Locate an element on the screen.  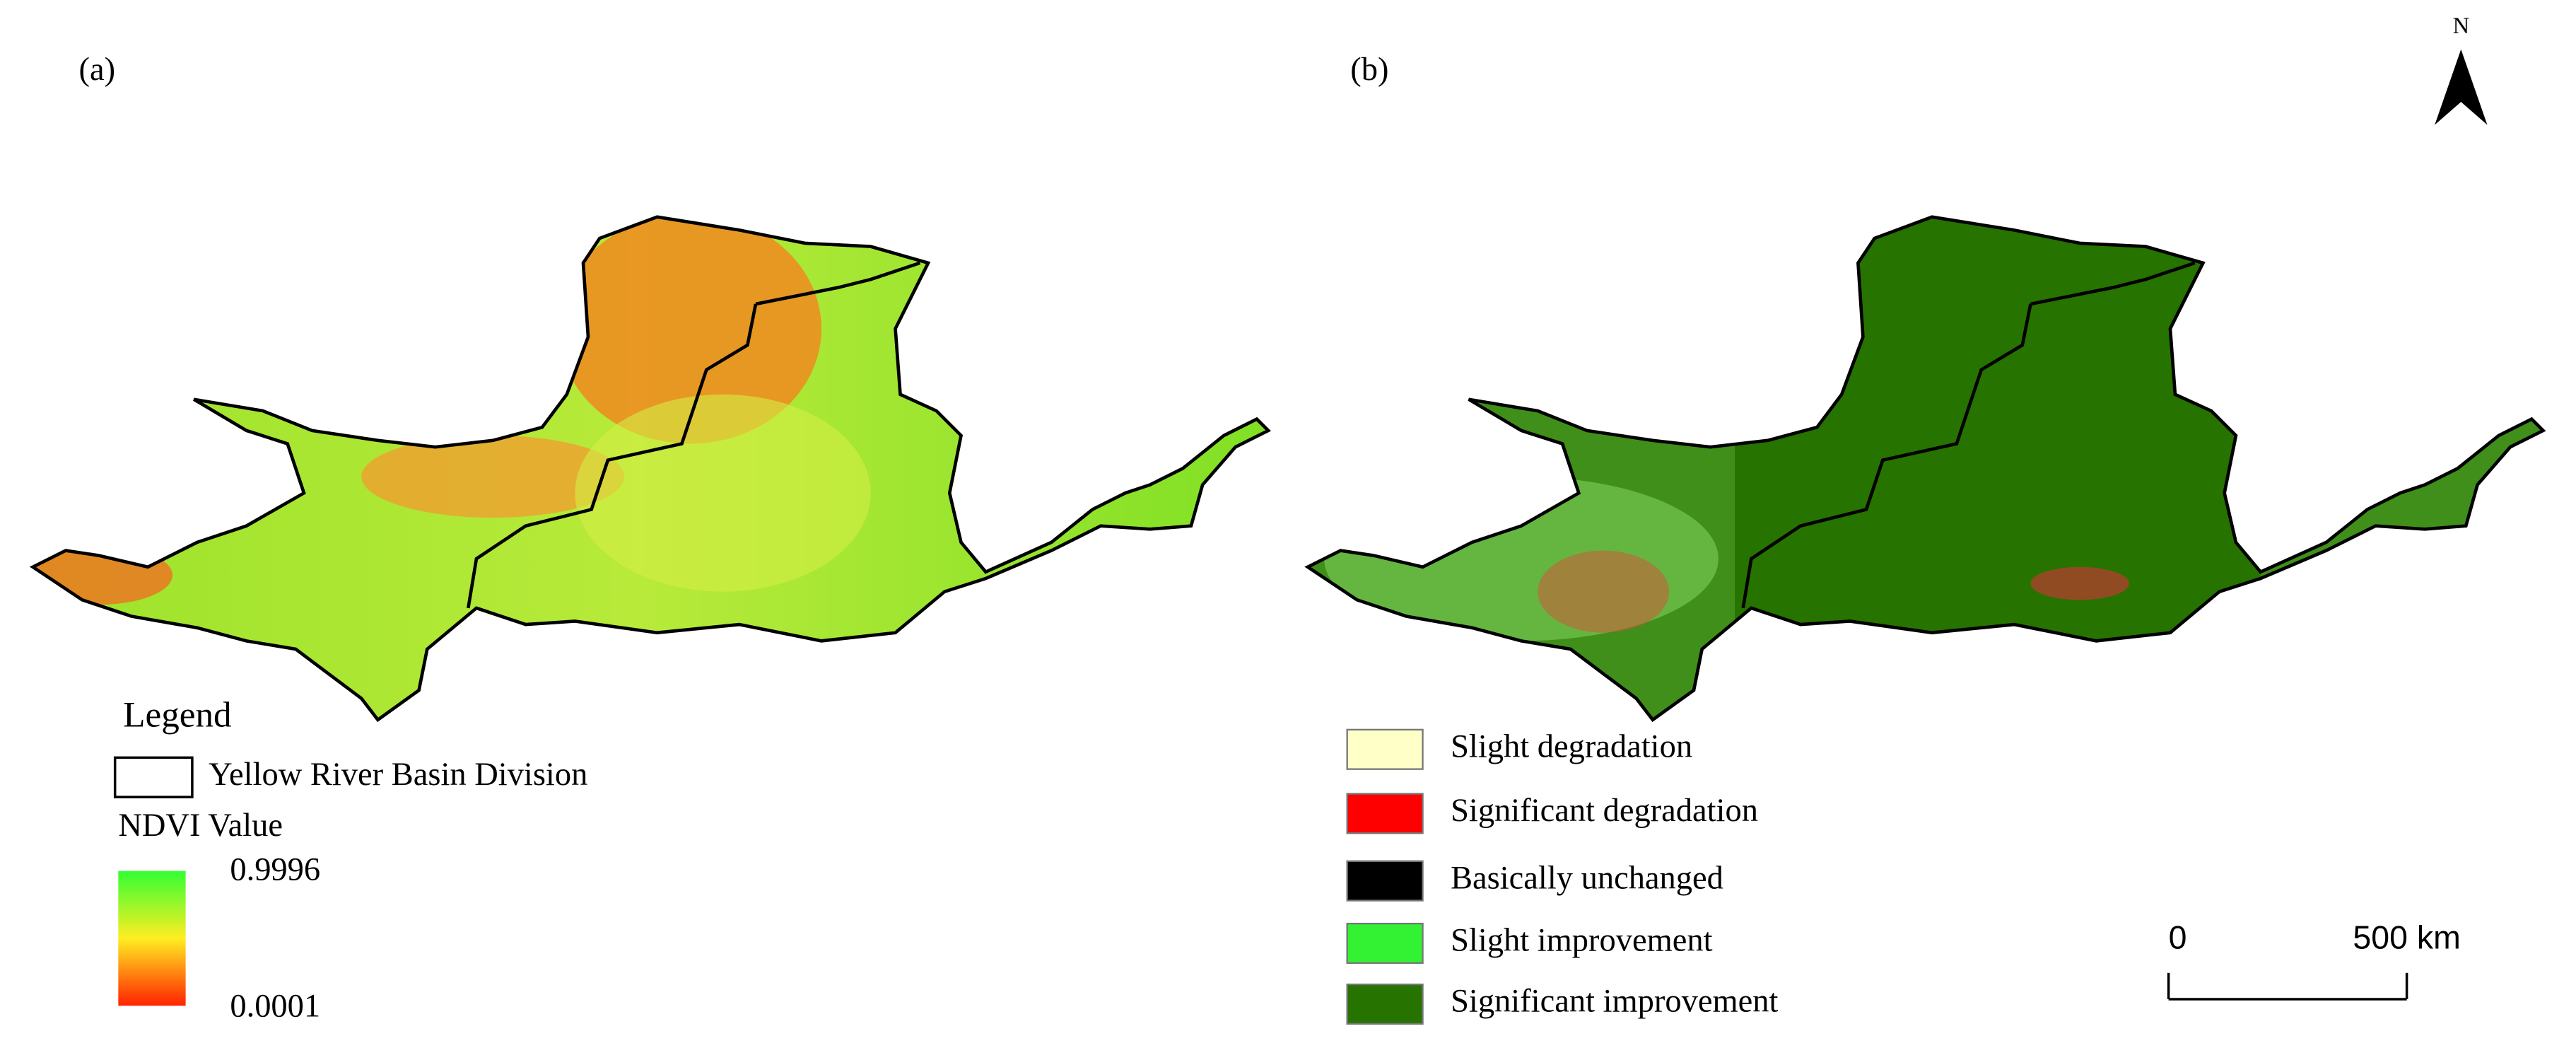
scale-label: 0 is located at coordinates (2178, 937).